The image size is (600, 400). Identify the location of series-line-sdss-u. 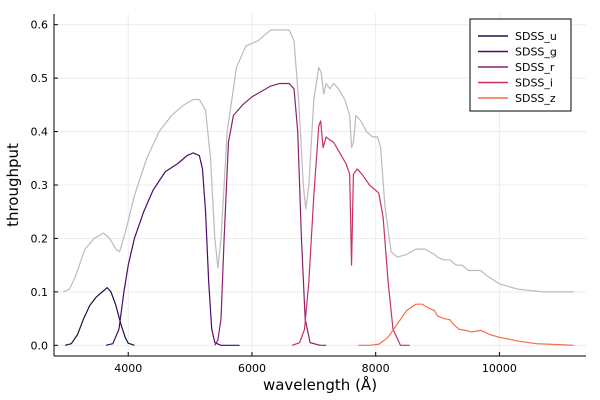
(99, 316).